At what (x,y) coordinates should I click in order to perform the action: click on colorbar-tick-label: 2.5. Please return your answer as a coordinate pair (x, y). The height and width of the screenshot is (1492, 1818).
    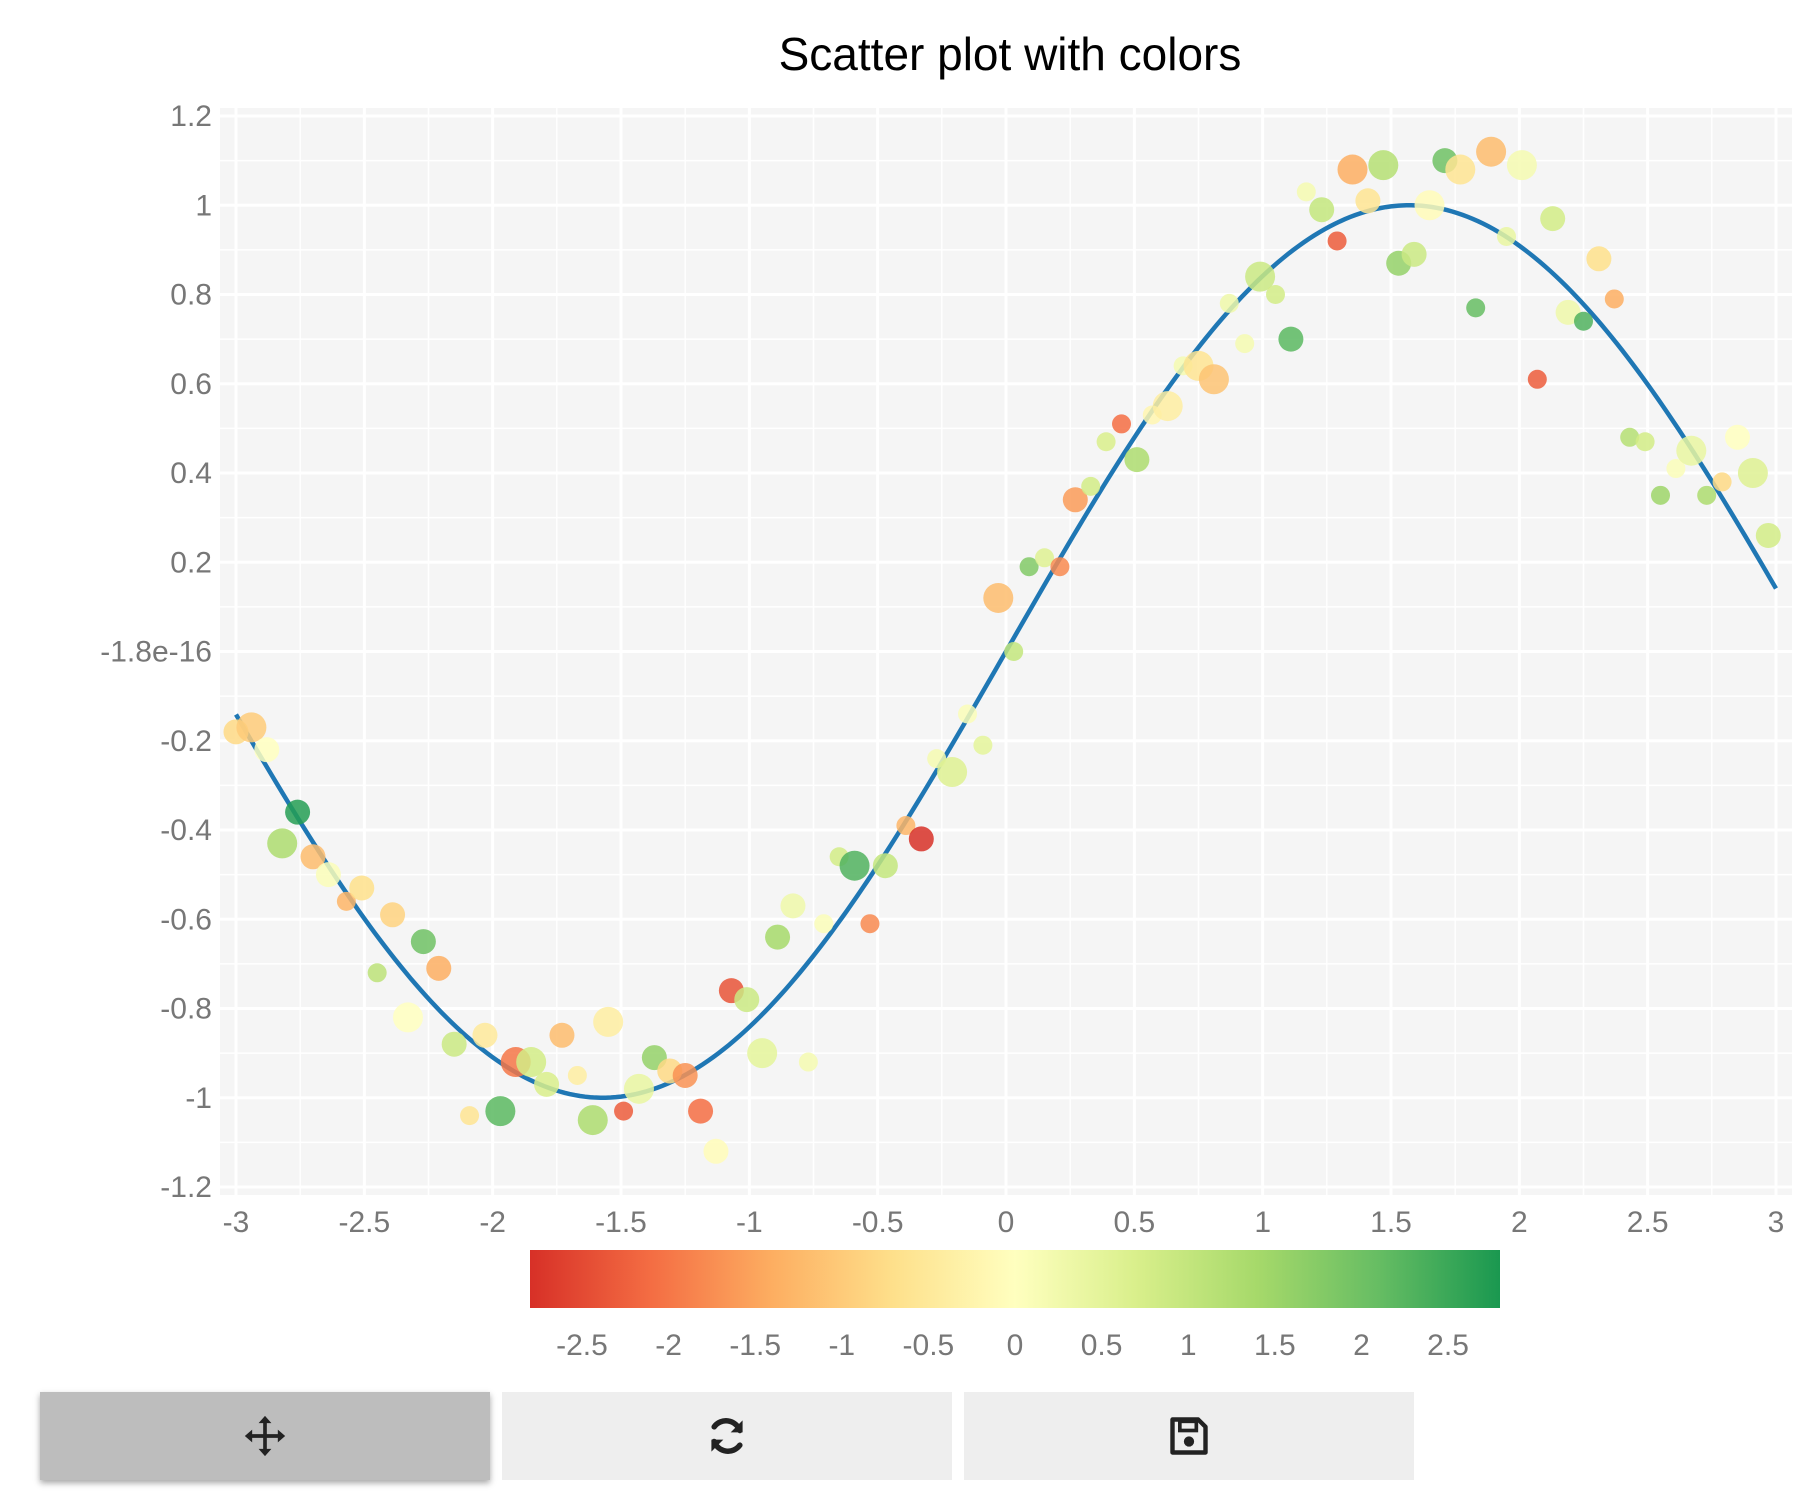
    Looking at the image, I should click on (1448, 1345).